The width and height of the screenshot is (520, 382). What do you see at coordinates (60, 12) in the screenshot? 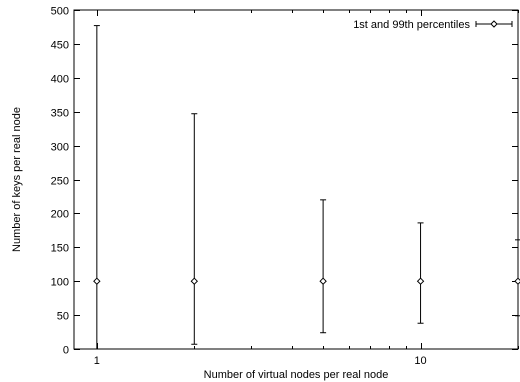
I see `y-tick-label: 500` at bounding box center [60, 12].